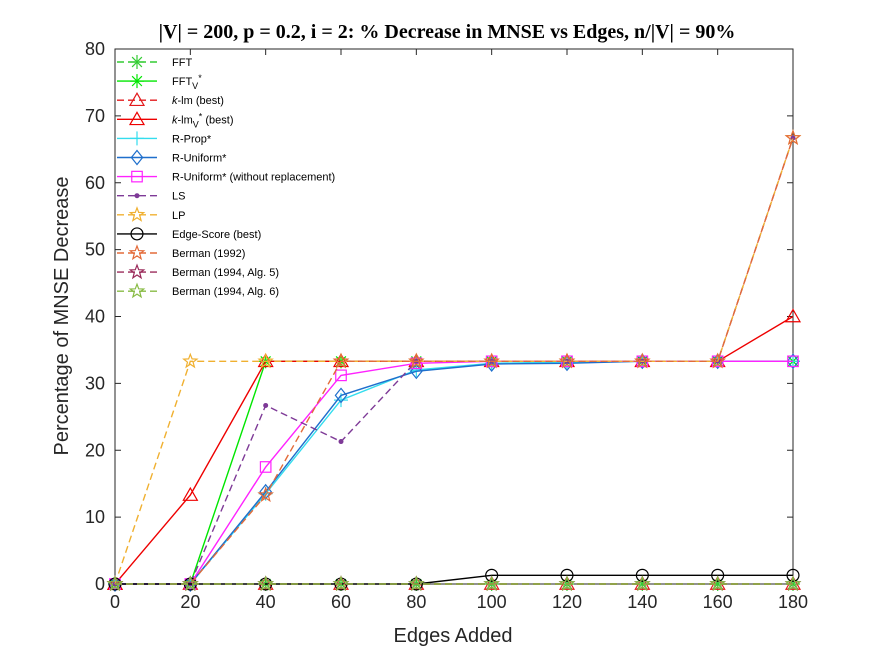 The image size is (875, 656). I want to click on legend-item: R-Prop*, so click(164, 138).